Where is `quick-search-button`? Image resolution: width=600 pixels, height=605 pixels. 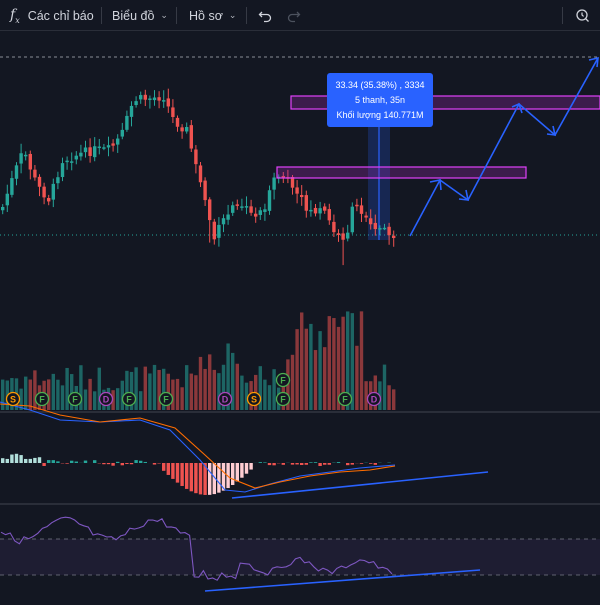 quick-search-button is located at coordinates (583, 15).